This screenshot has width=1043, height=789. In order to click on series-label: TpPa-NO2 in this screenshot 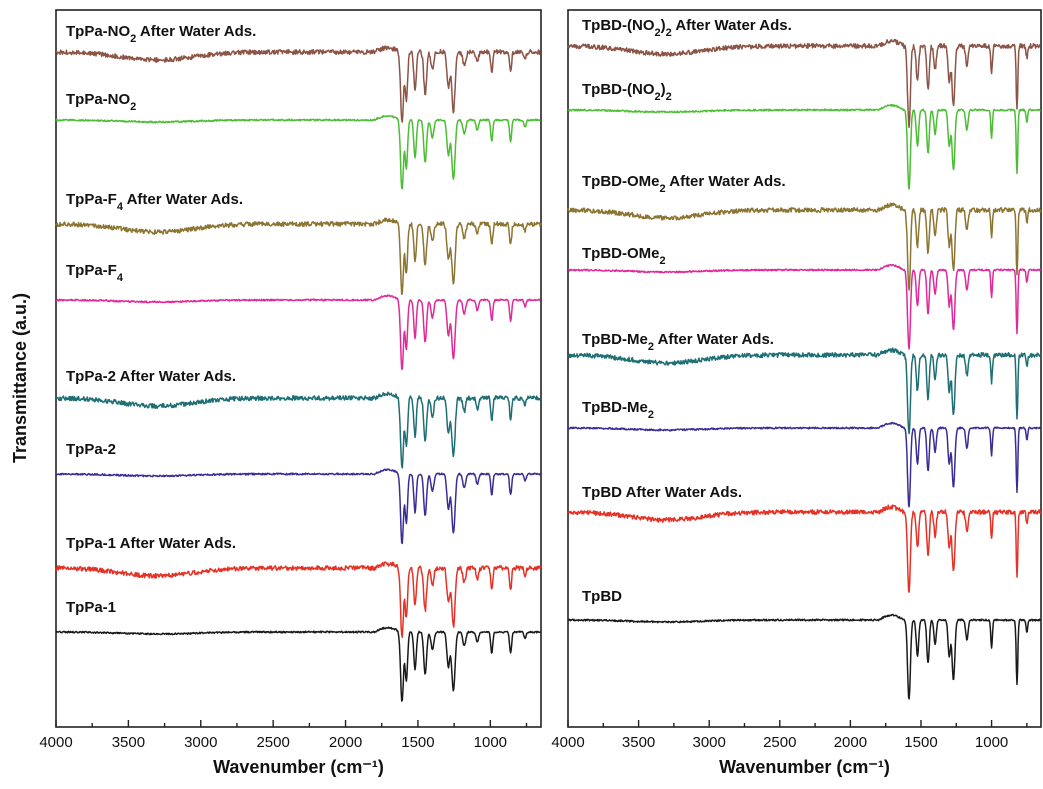, I will do `click(101, 102)`.